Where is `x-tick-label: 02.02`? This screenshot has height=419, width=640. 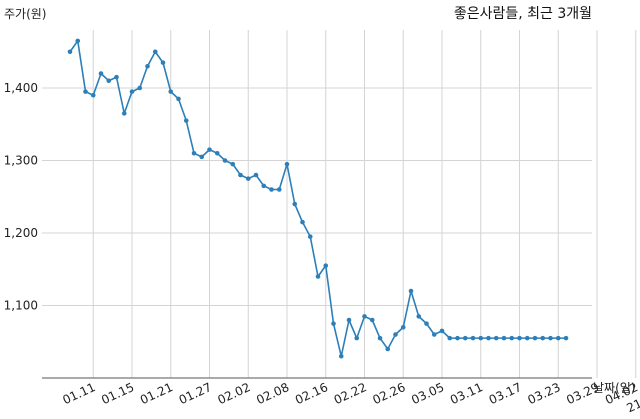
x-tick-label: 02.02 is located at coordinates (233, 393).